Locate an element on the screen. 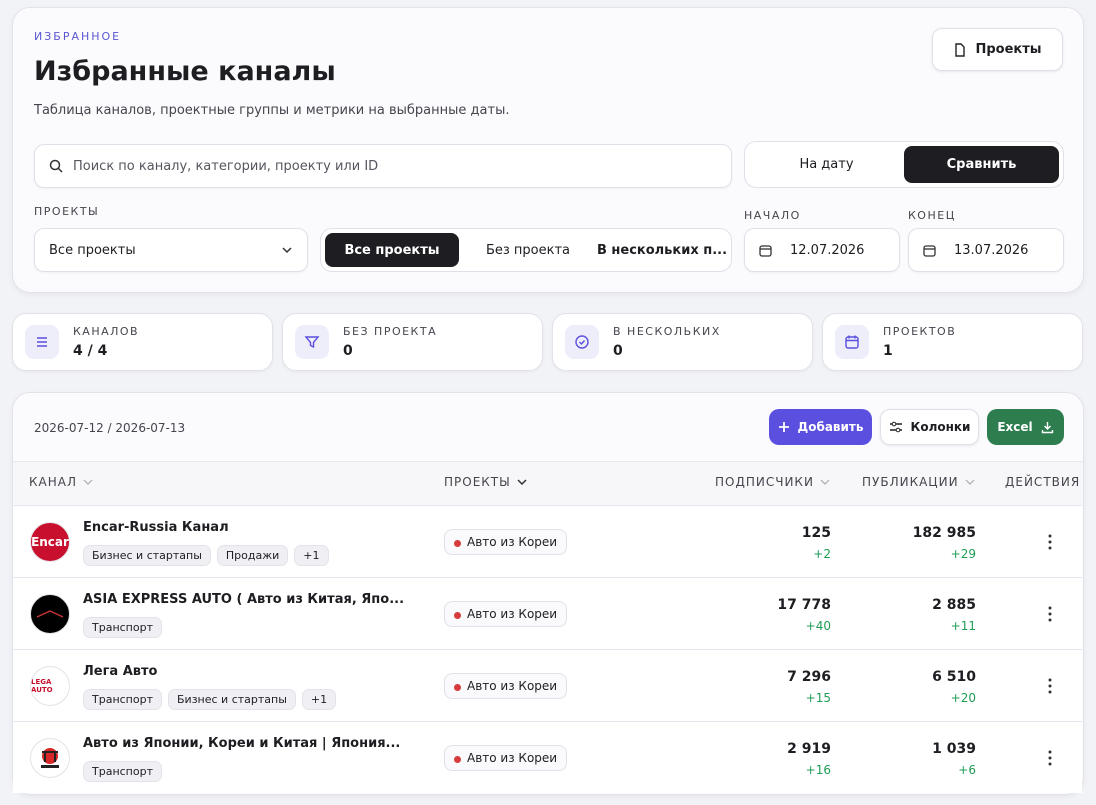 Image resolution: width=1096 pixels, height=805 pixels. subscribers-delta: +2 is located at coordinates (822, 554).